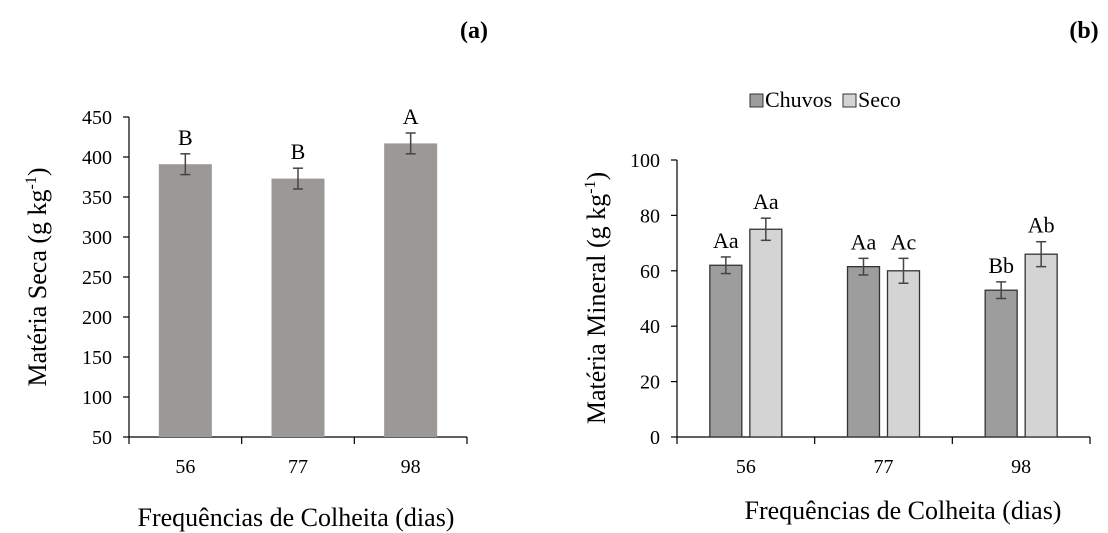 The height and width of the screenshot is (533, 1108). Describe the element at coordinates (37, 287) in the screenshot. I see `y-axis-title-a-main: Matéria Seca (g kg` at that location.